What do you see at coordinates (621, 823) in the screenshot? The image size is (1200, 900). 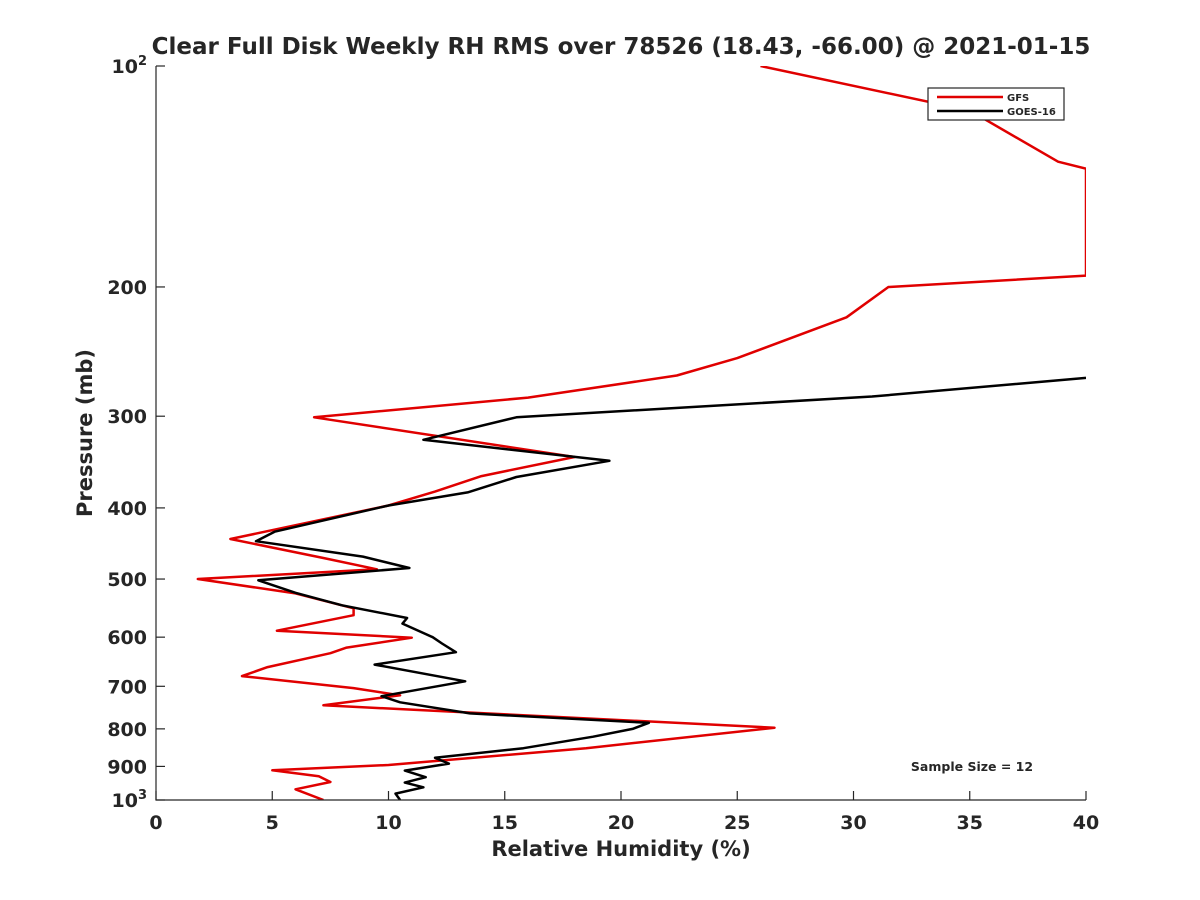 I see `x-tick-label: 20` at bounding box center [621, 823].